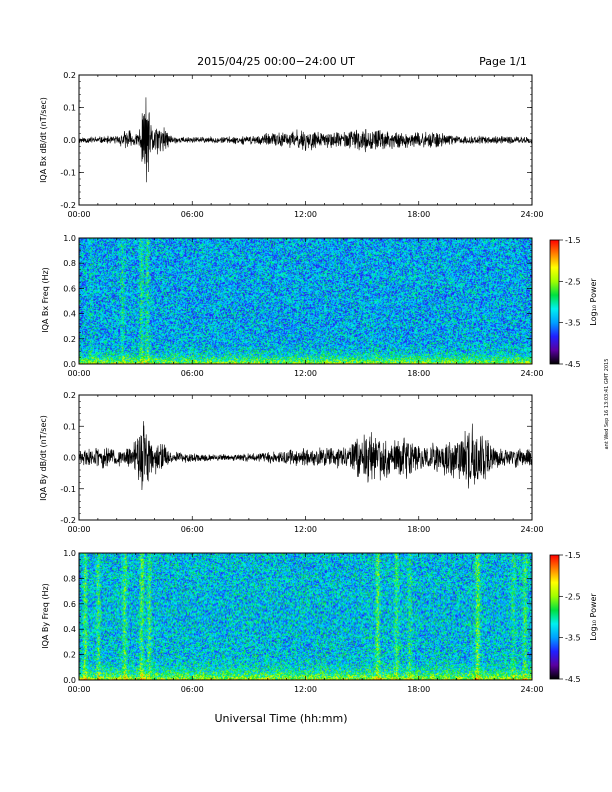 The height and width of the screenshot is (792, 612). What do you see at coordinates (281, 718) in the screenshot?
I see `x-axis-label: Universal Time (hh:mm)` at bounding box center [281, 718].